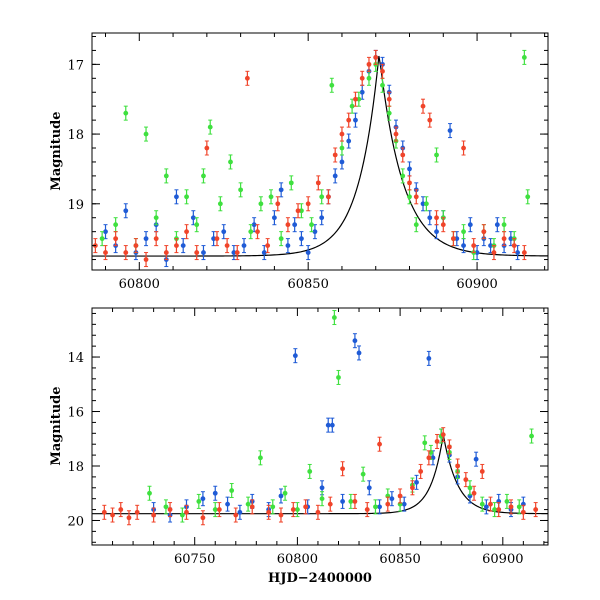 The width and height of the screenshot is (600, 600). Describe the element at coordinates (307, 284) in the screenshot. I see `top-xtick-label: 60850` at that location.